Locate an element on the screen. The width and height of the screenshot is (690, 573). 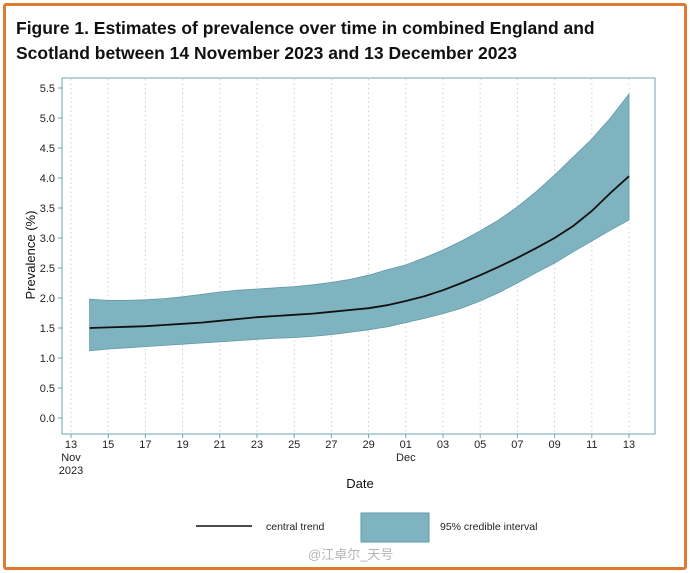
legend-interval-swatch is located at coordinates (395, 527).